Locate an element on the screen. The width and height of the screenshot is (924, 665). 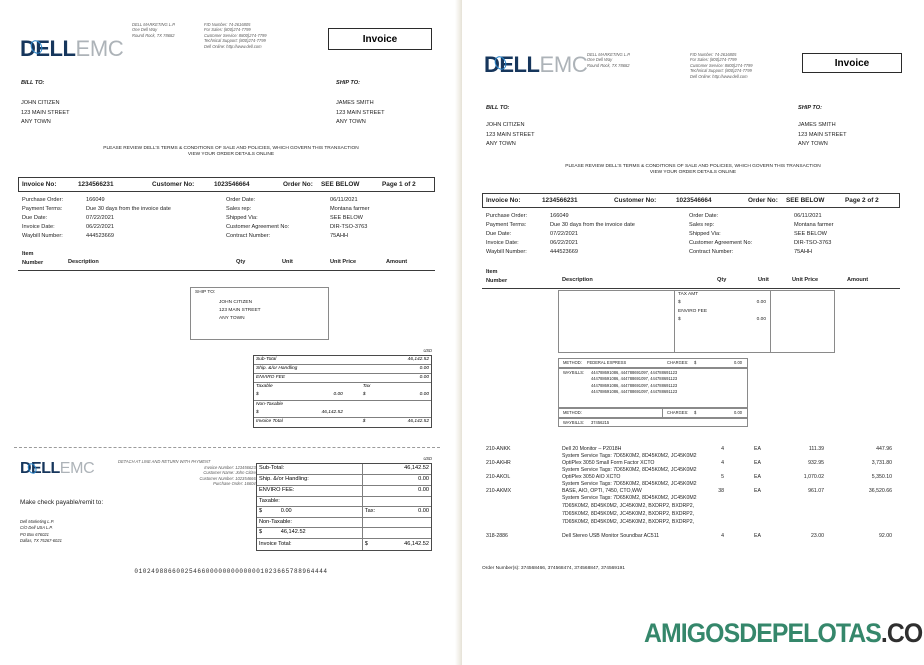
line-item-qty-3: 5 is located at coordinates (722, 477).